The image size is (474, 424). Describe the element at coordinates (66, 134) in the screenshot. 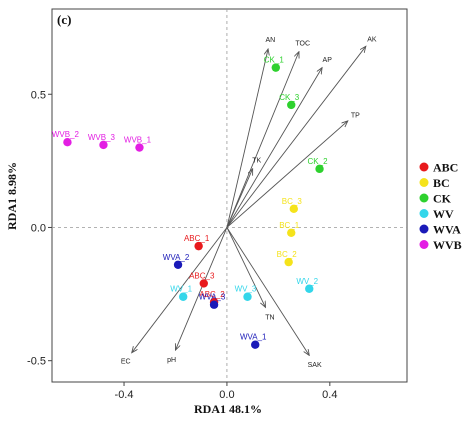

I see `point-label-wvb-2: WVB_2` at that location.